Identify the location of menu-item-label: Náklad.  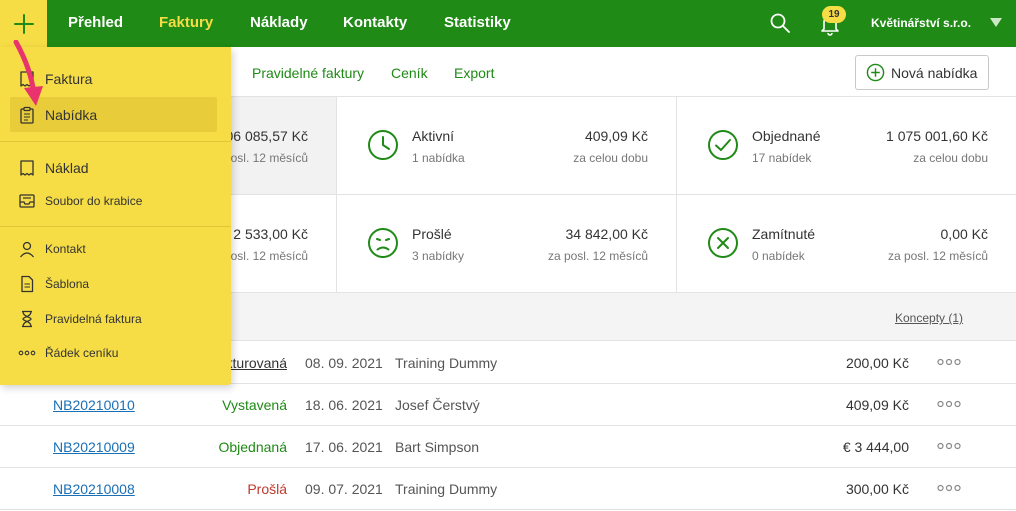
(67, 168).